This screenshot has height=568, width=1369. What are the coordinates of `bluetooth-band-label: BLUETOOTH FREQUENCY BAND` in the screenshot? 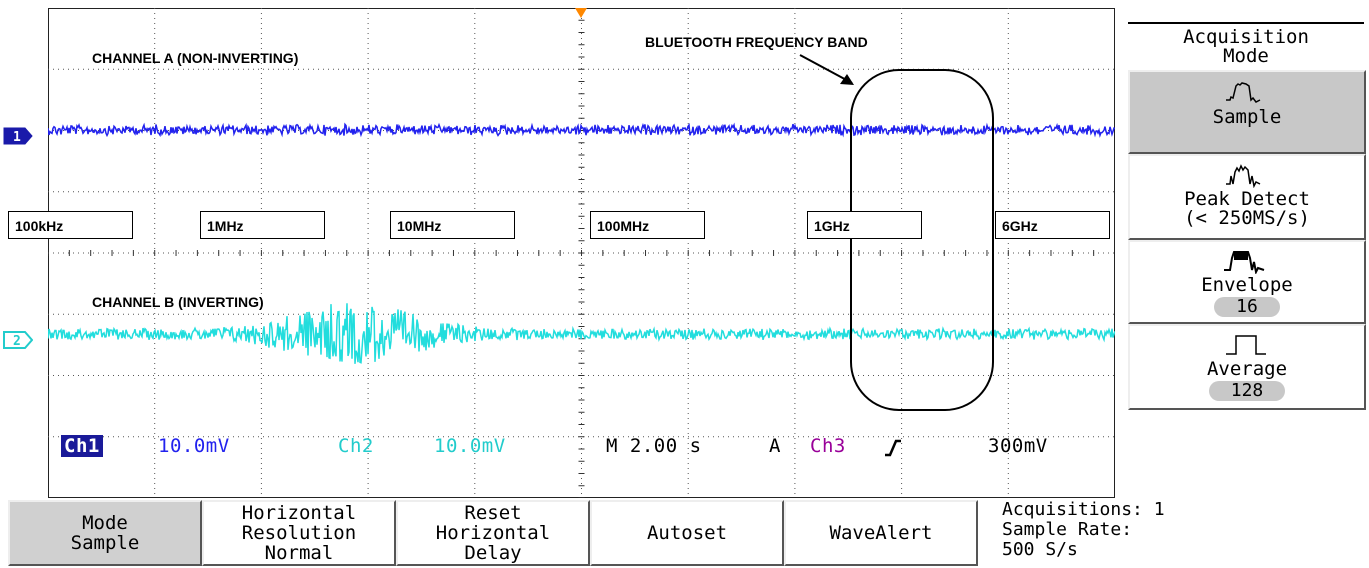 It's located at (756, 42).